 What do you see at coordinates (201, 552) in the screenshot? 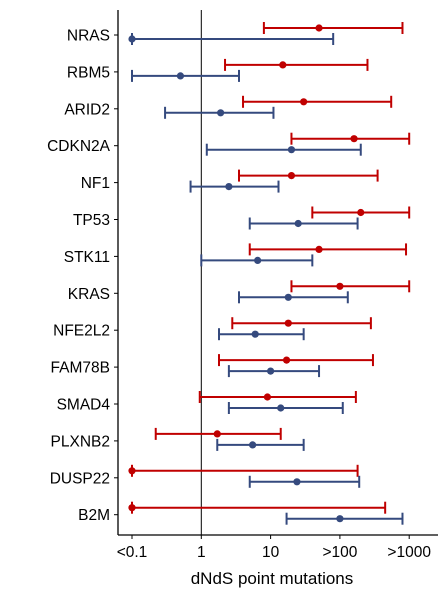
I see `x-tick-label: 1` at bounding box center [201, 552].